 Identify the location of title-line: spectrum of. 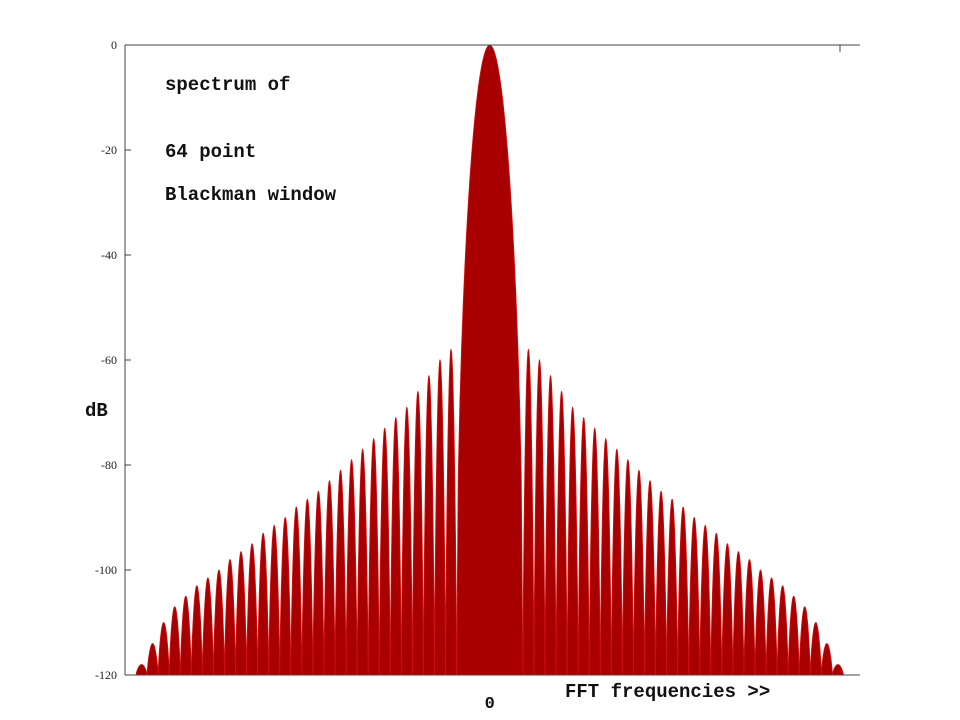
(227, 85).